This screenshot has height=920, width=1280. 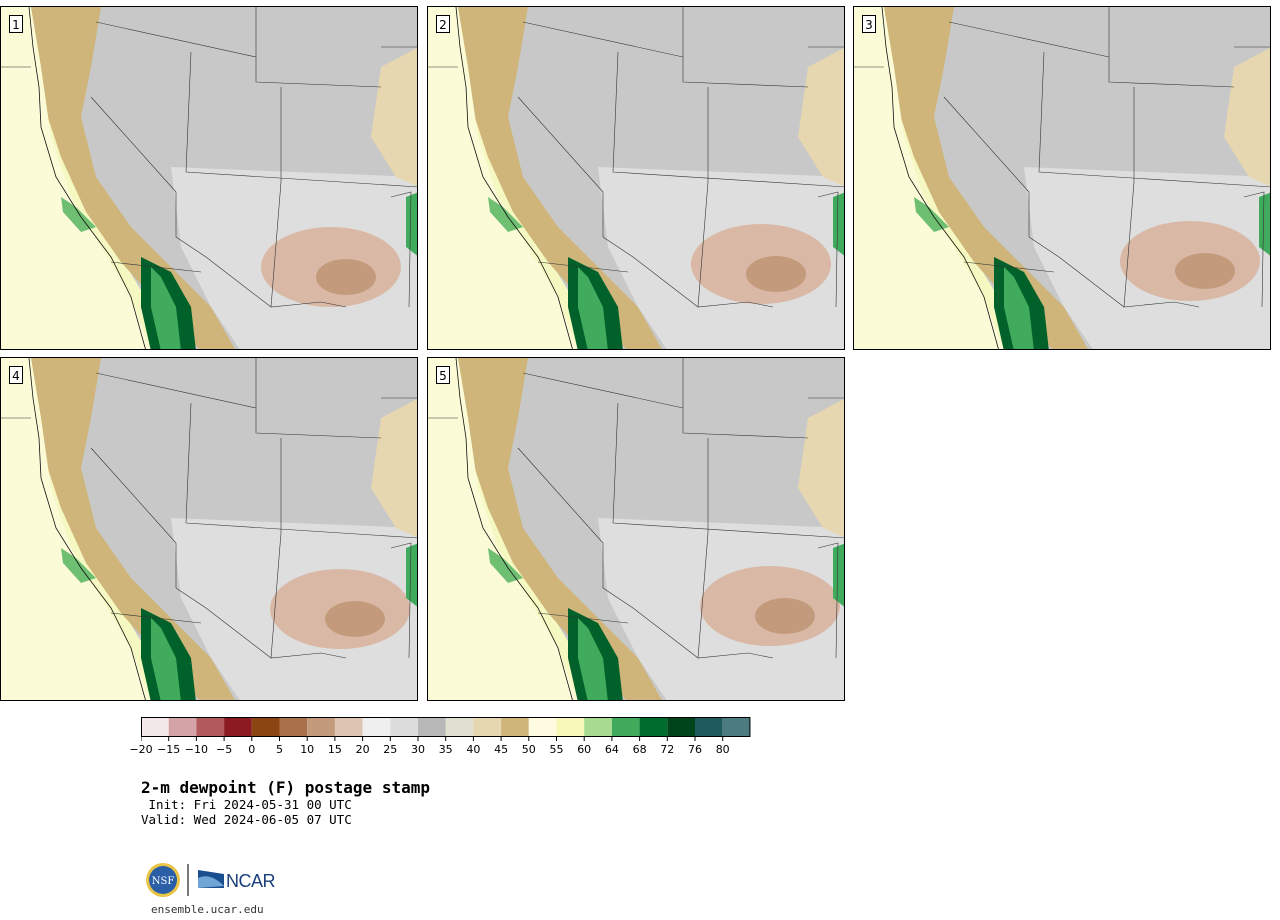 What do you see at coordinates (418, 749) in the screenshot?
I see `colorbar-tick-label: 30` at bounding box center [418, 749].